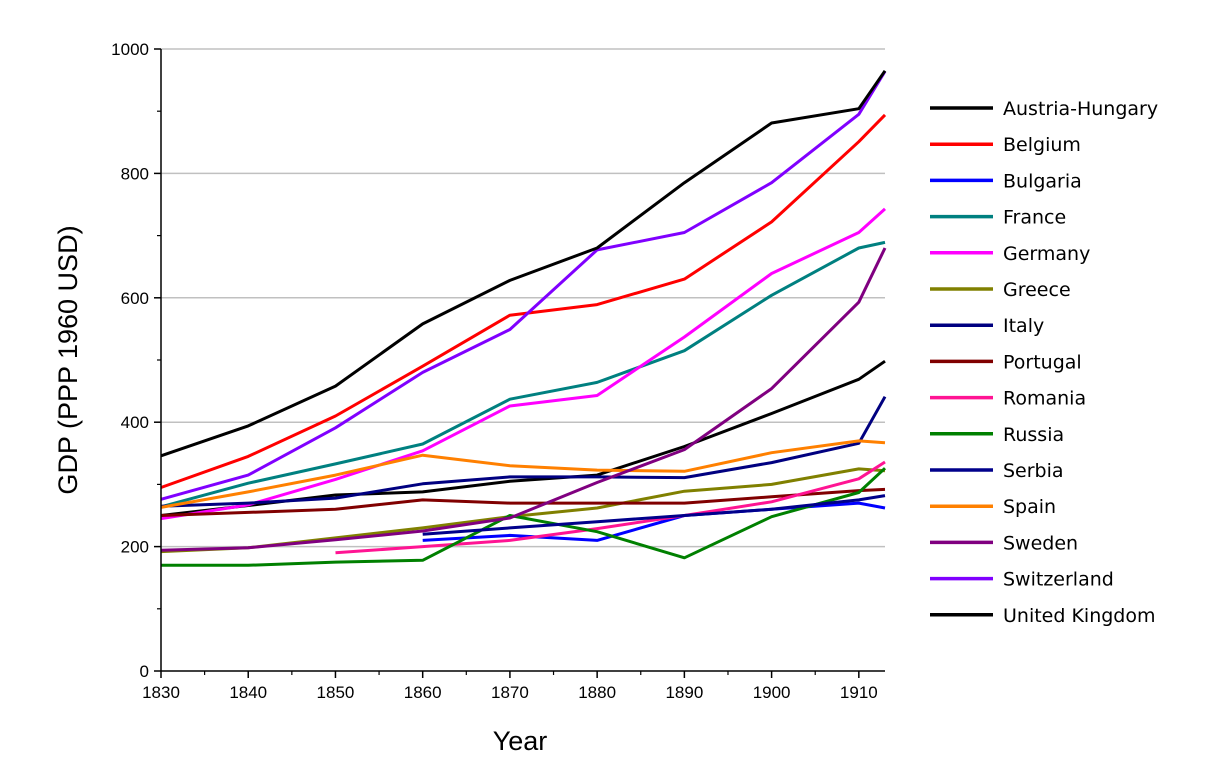 The image size is (1231, 762). Describe the element at coordinates (161, 692) in the screenshot. I see `x-tick-label: 1830` at that location.